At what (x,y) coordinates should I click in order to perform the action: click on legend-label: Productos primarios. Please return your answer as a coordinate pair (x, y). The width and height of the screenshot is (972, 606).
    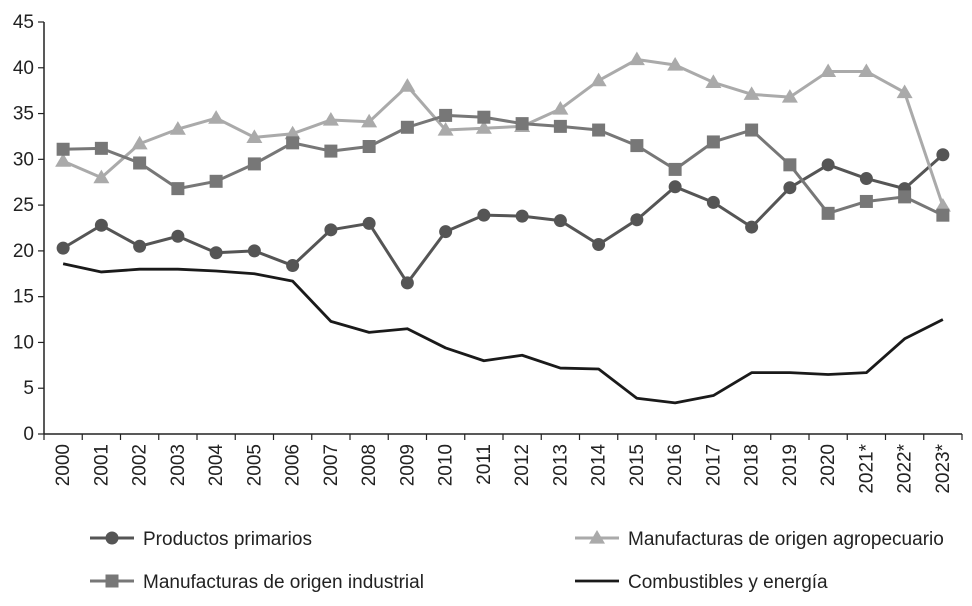
    Looking at the image, I should click on (227, 539).